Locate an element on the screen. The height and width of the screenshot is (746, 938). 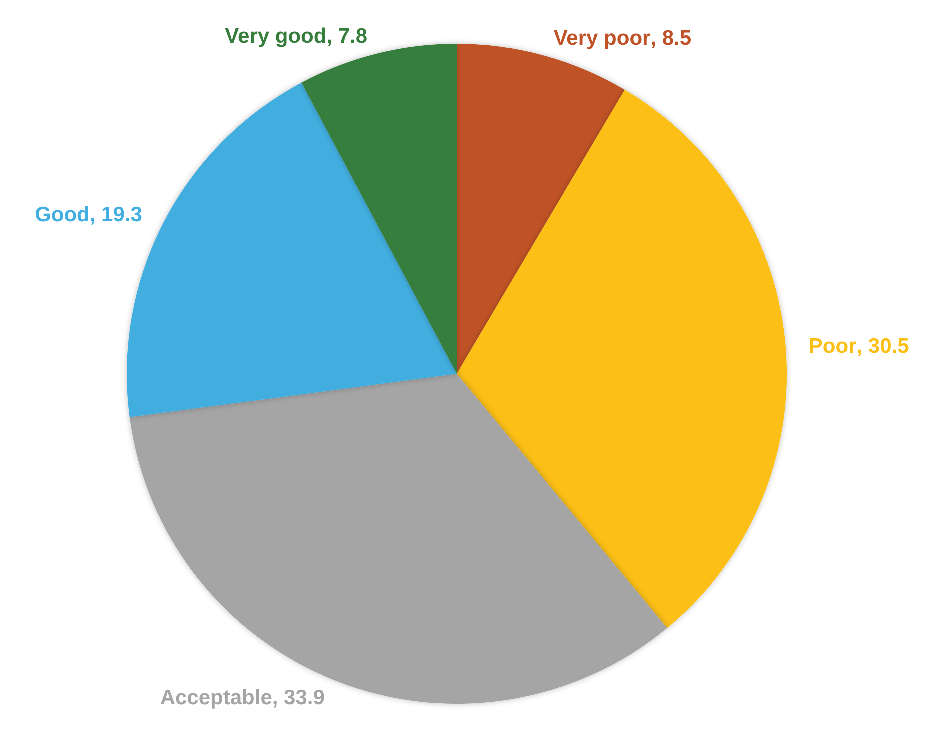
slice-label: Very good is located at coordinates (276, 36).